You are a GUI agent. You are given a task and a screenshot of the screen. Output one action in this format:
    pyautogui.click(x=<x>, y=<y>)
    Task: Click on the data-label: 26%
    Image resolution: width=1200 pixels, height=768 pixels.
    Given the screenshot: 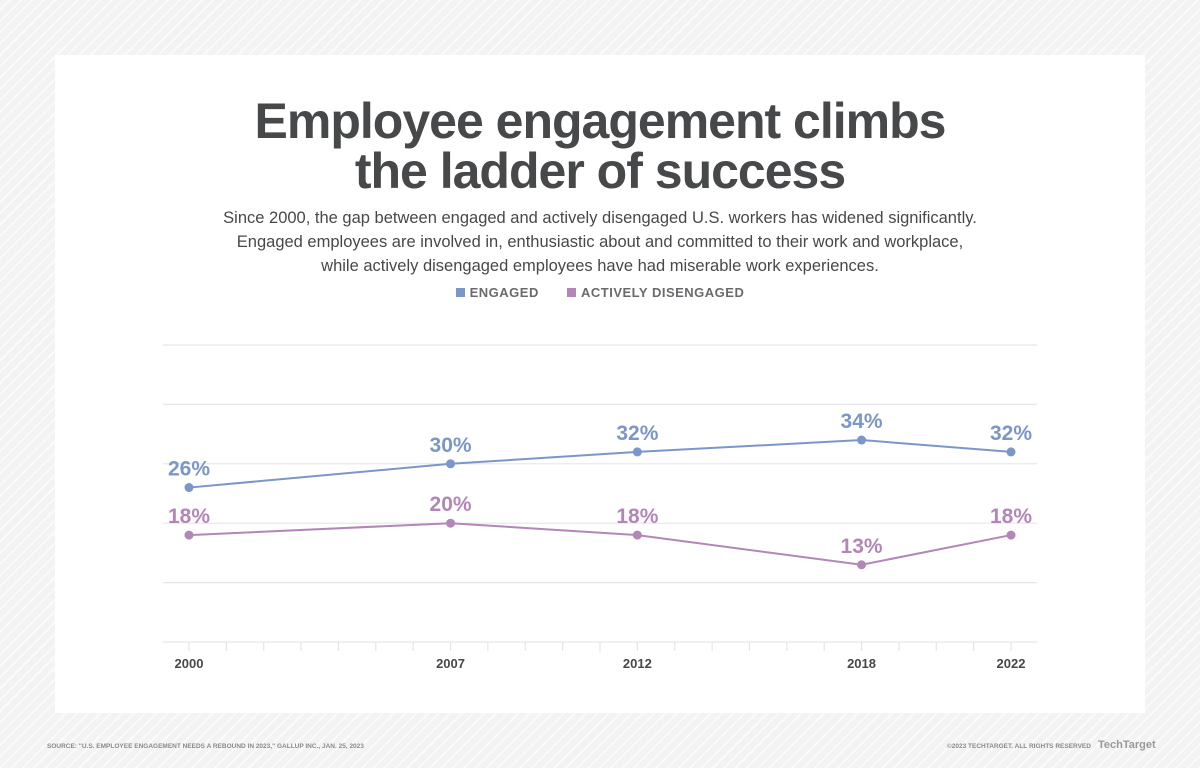 What is the action you would take?
    pyautogui.click(x=189, y=469)
    